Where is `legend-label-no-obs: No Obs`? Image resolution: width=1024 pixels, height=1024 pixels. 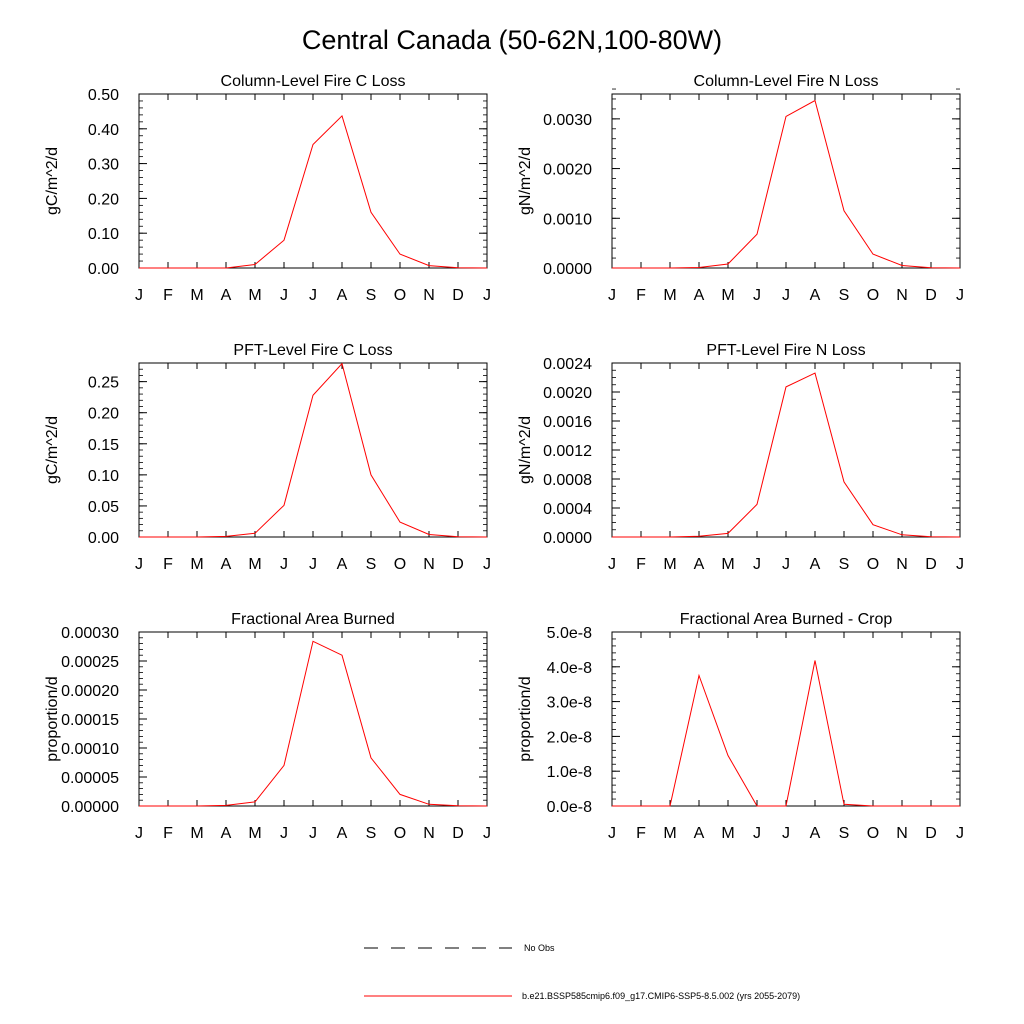 legend-label-no-obs: No Obs is located at coordinates (539, 948).